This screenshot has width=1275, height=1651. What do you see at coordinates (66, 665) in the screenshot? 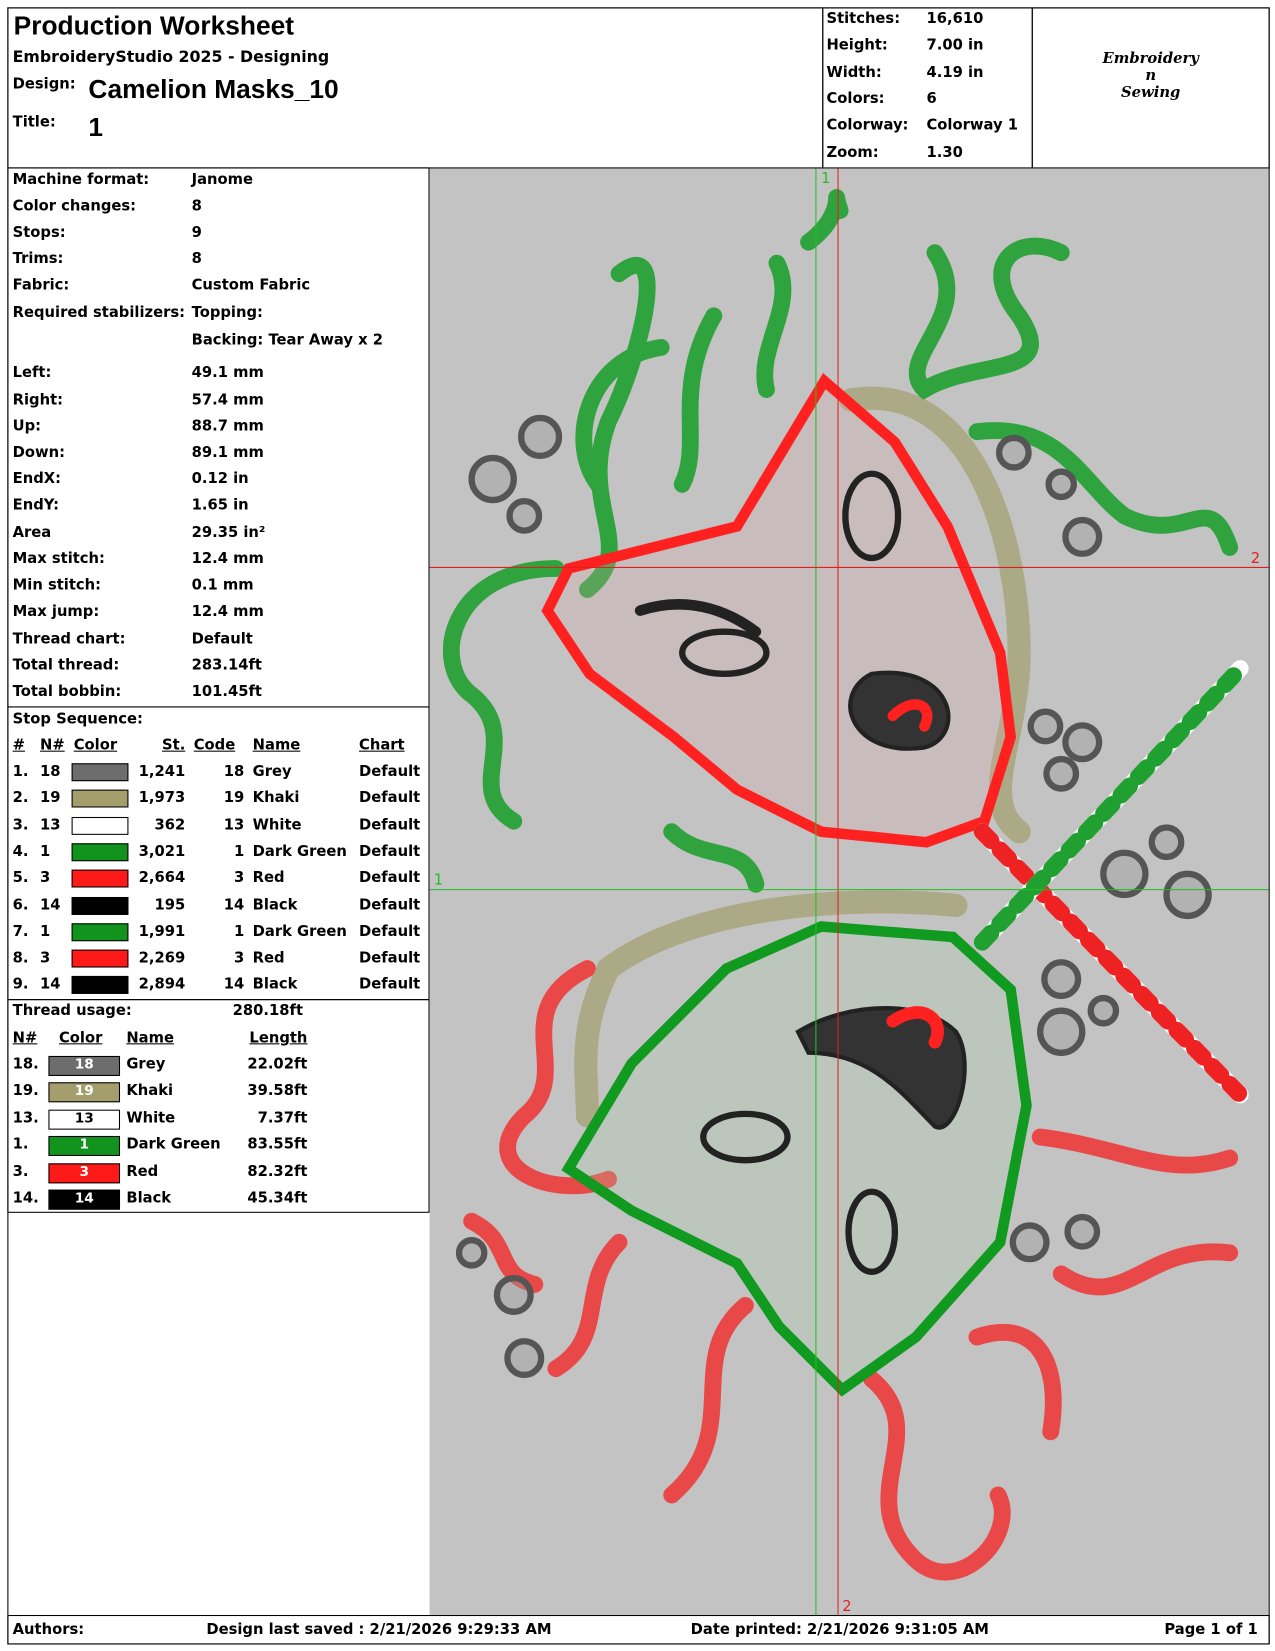
I see `info-label: Total thread:` at bounding box center [66, 665].